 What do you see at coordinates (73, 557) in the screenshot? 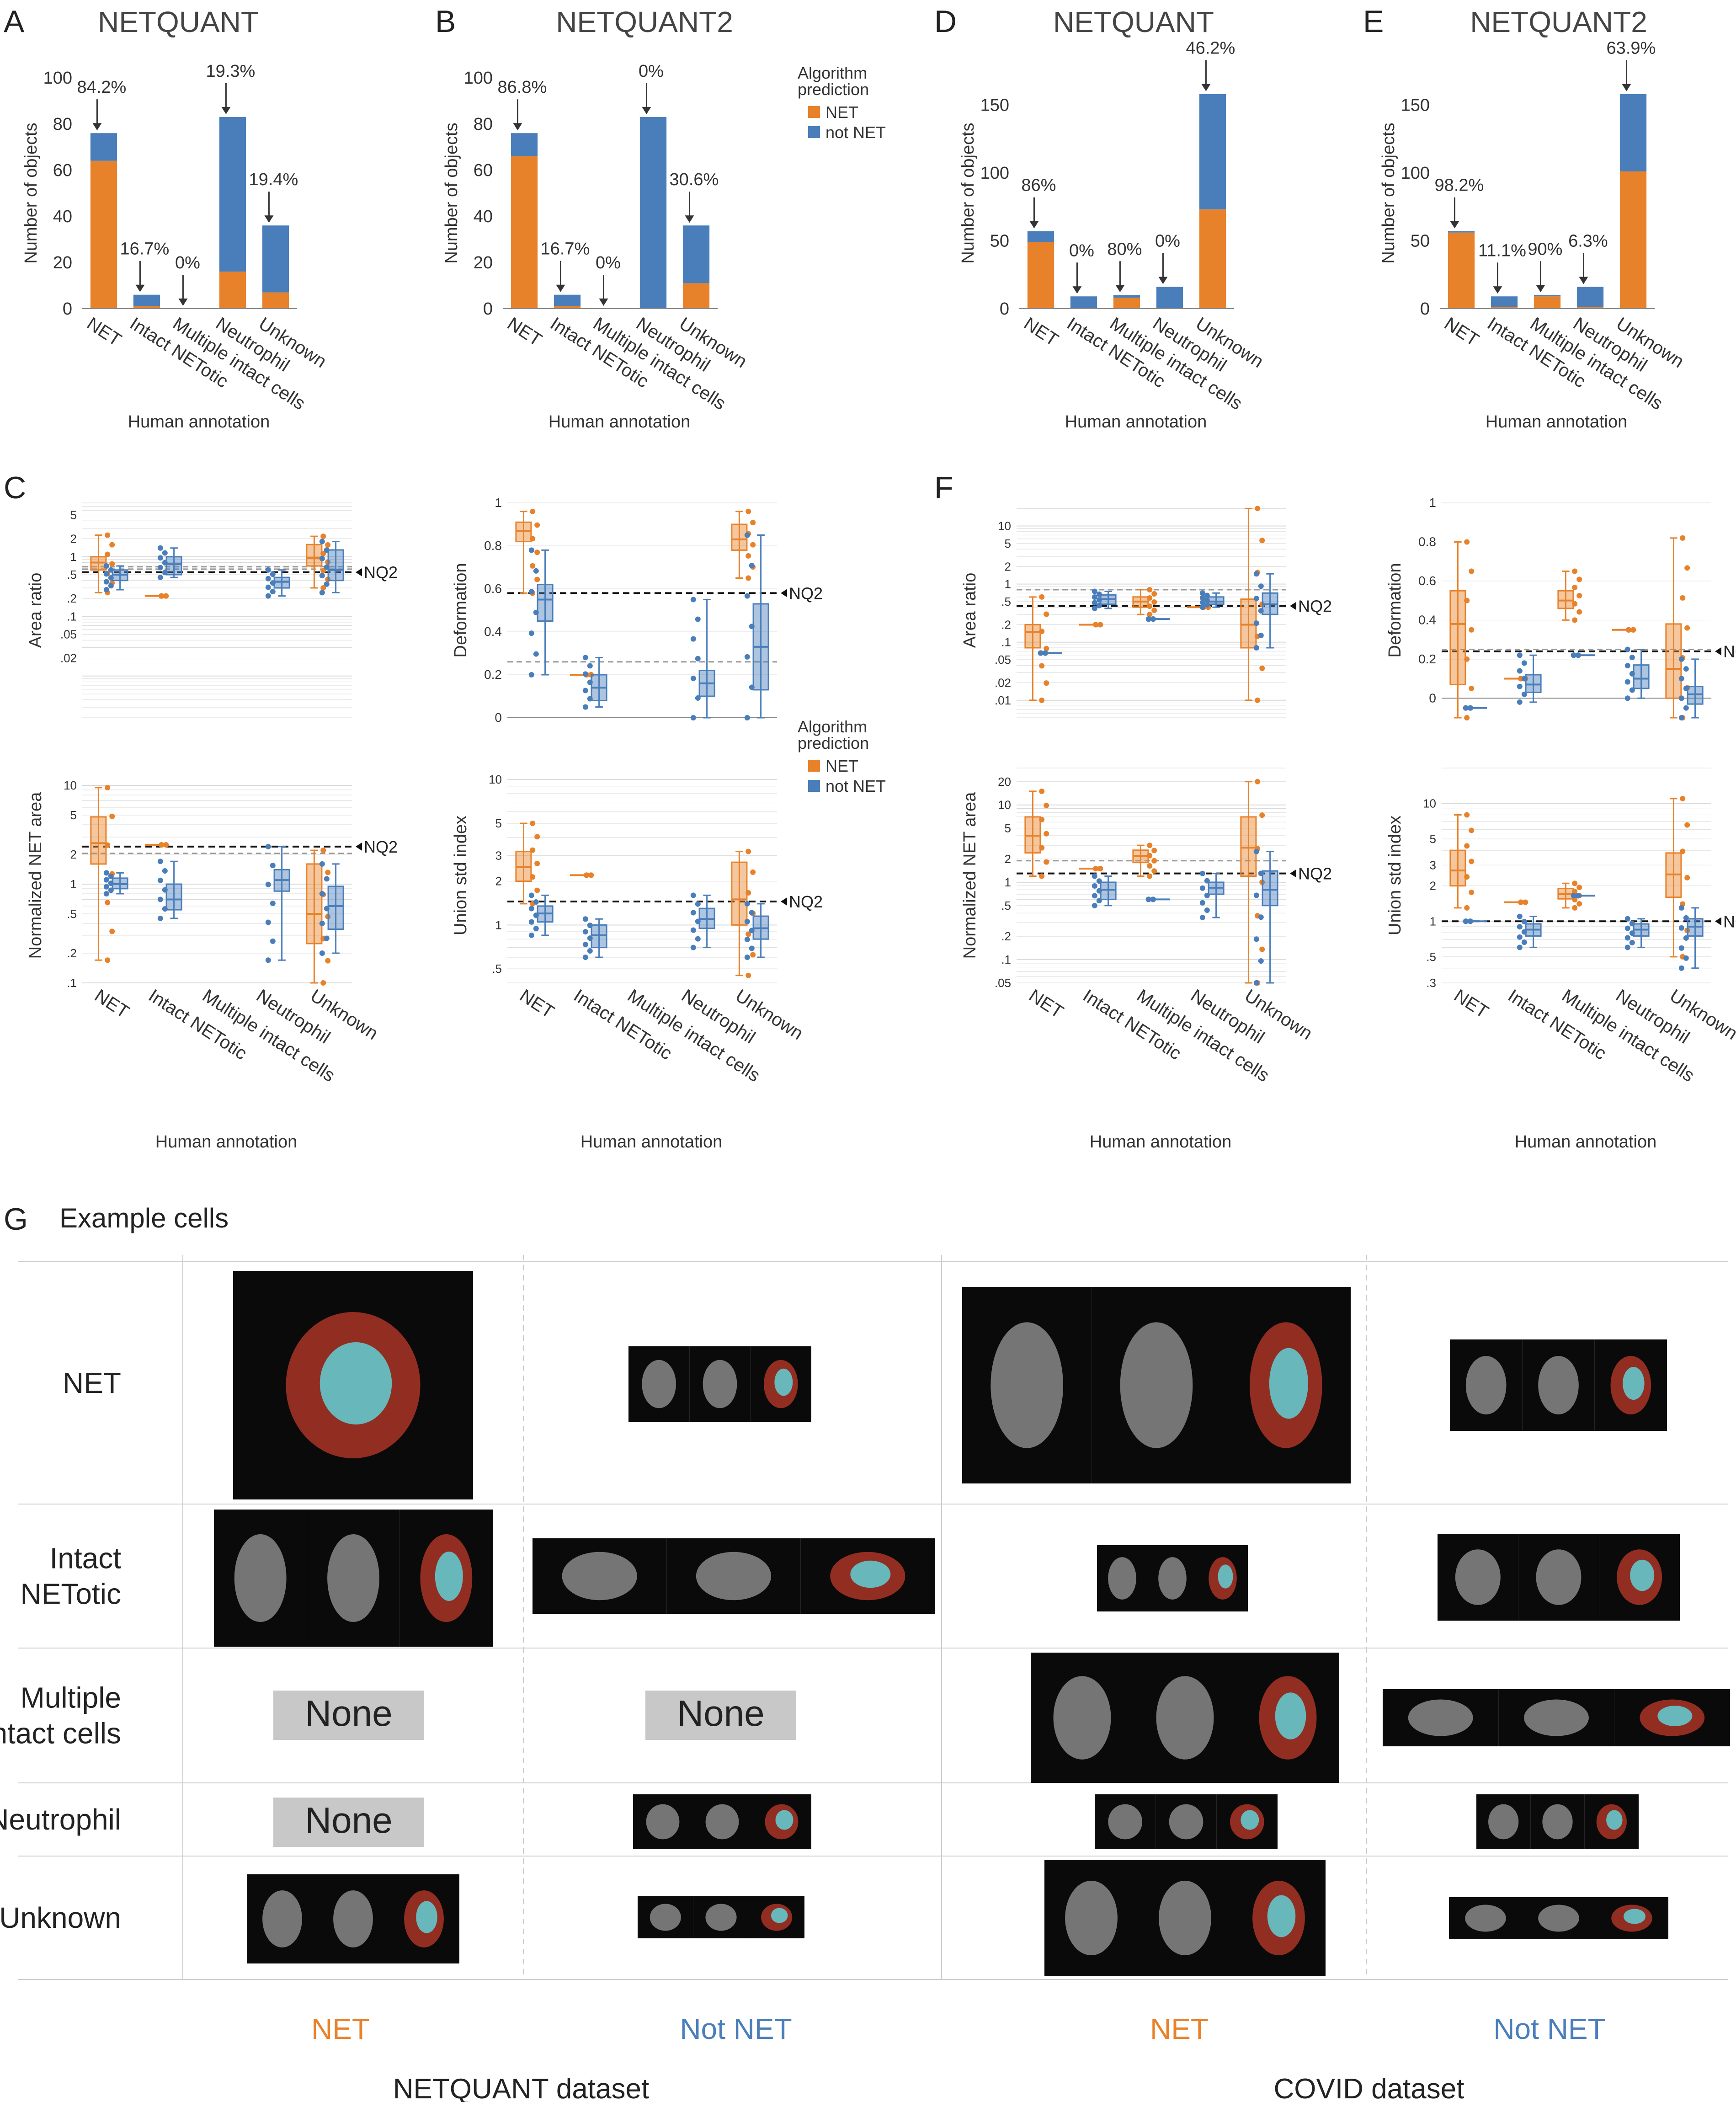
I see `y-tick-label: 1` at bounding box center [73, 557].